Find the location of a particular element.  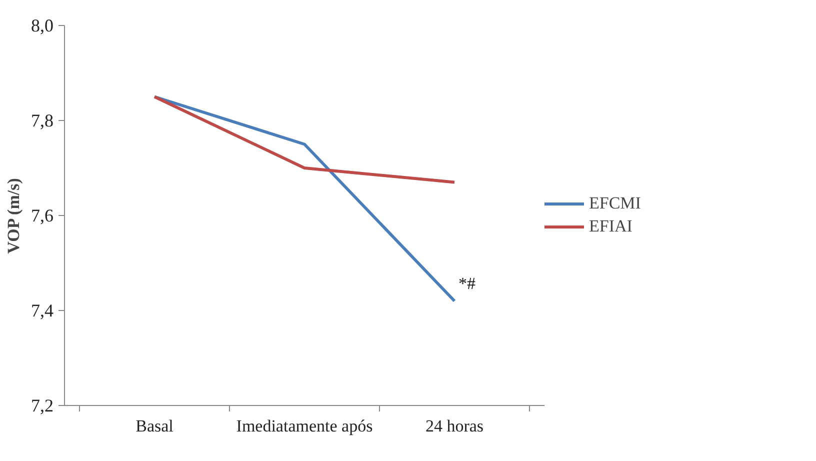

y-axis-title: VOP (m/s) is located at coordinates (13, 216).